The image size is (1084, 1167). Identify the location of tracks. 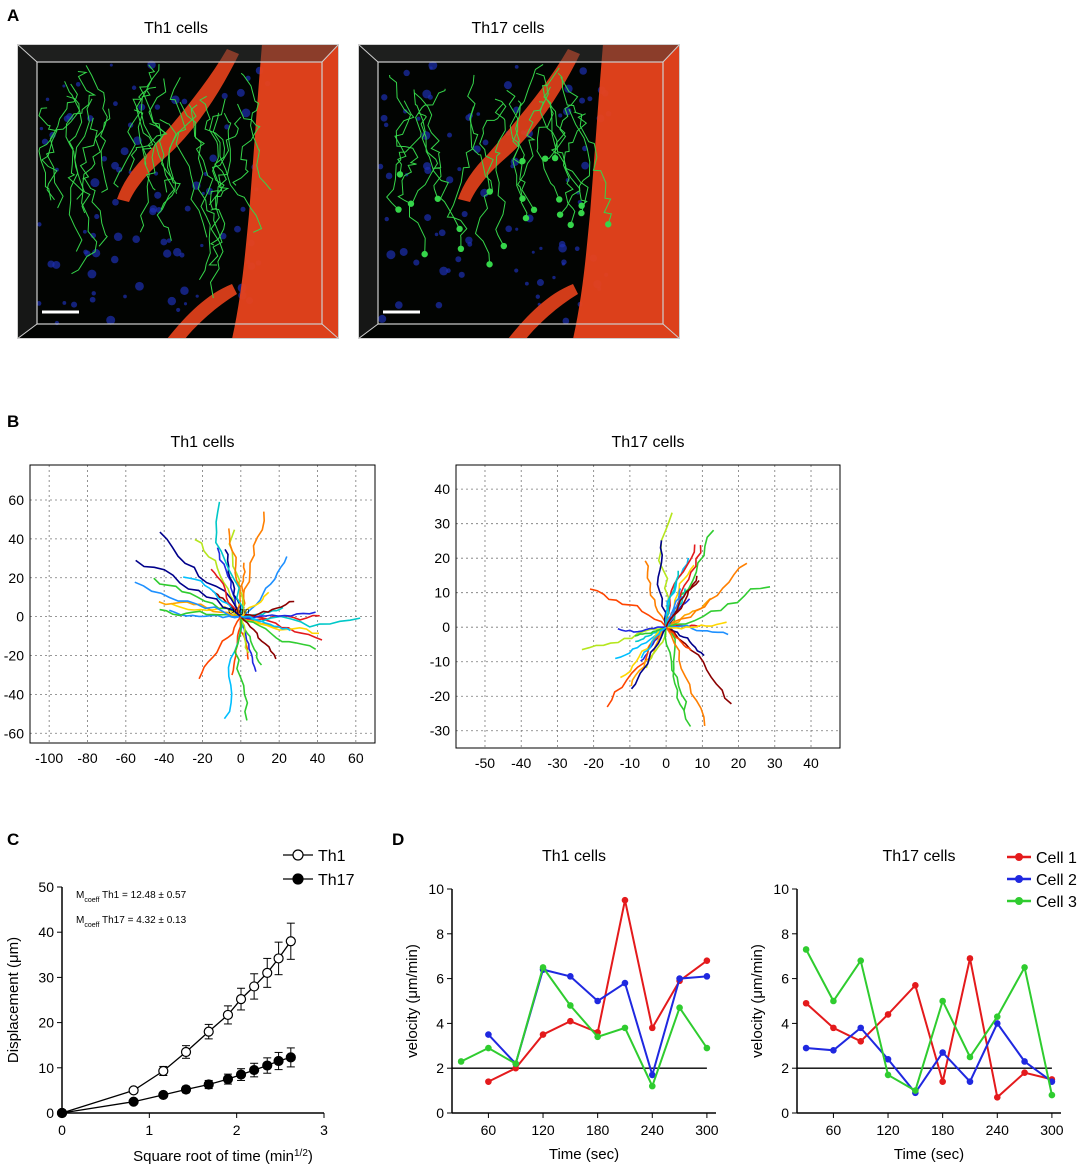
(676, 619).